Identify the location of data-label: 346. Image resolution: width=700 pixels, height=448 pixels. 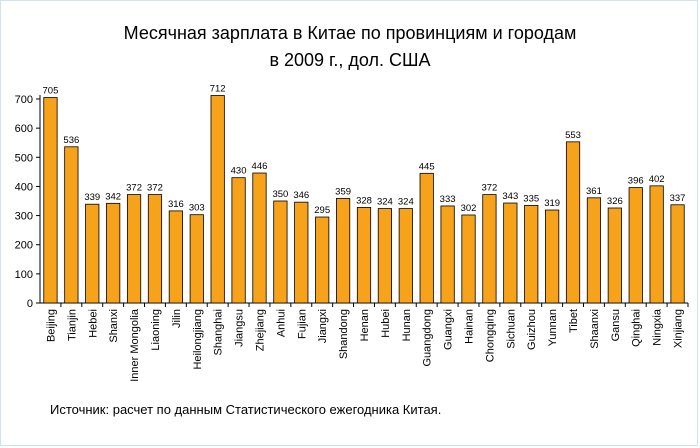
(301, 195).